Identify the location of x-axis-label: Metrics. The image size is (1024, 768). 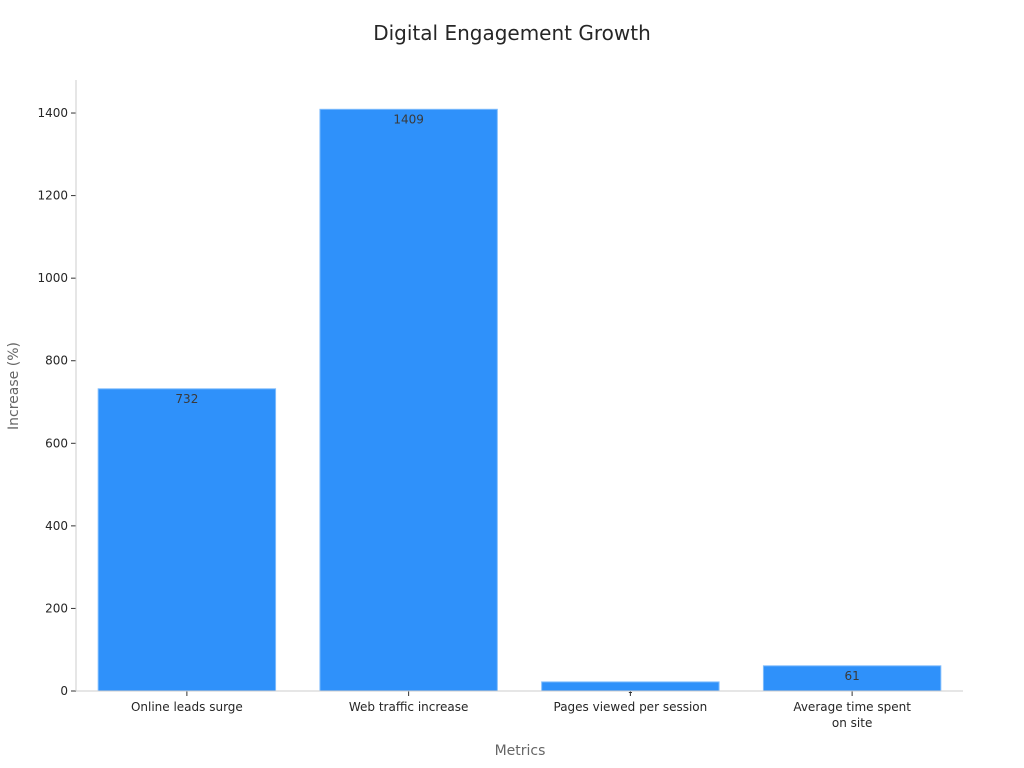
(520, 751).